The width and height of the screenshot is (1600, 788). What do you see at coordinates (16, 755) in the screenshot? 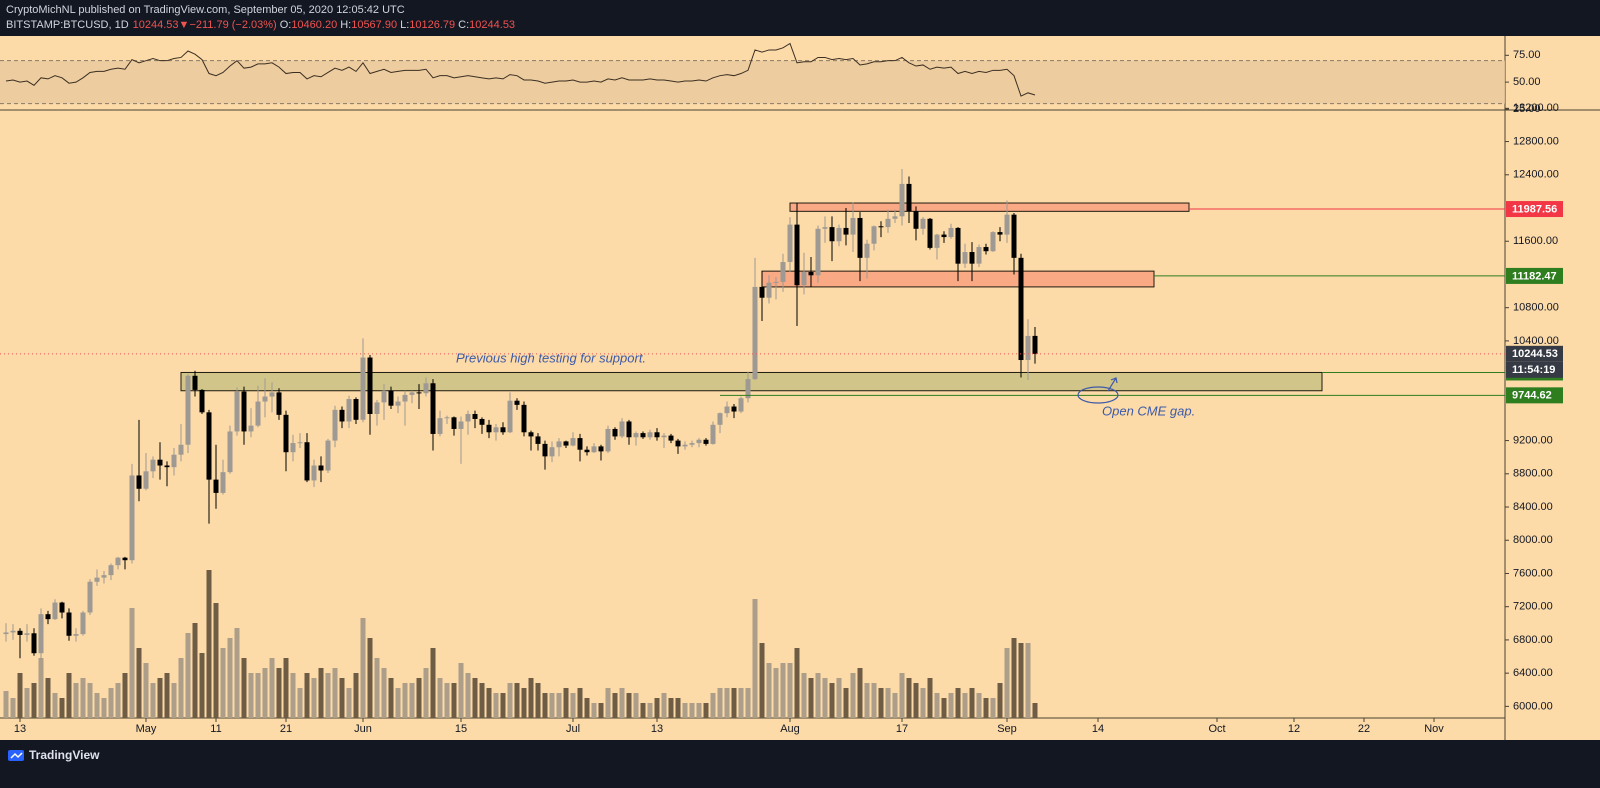
I see `logo` at bounding box center [16, 755].